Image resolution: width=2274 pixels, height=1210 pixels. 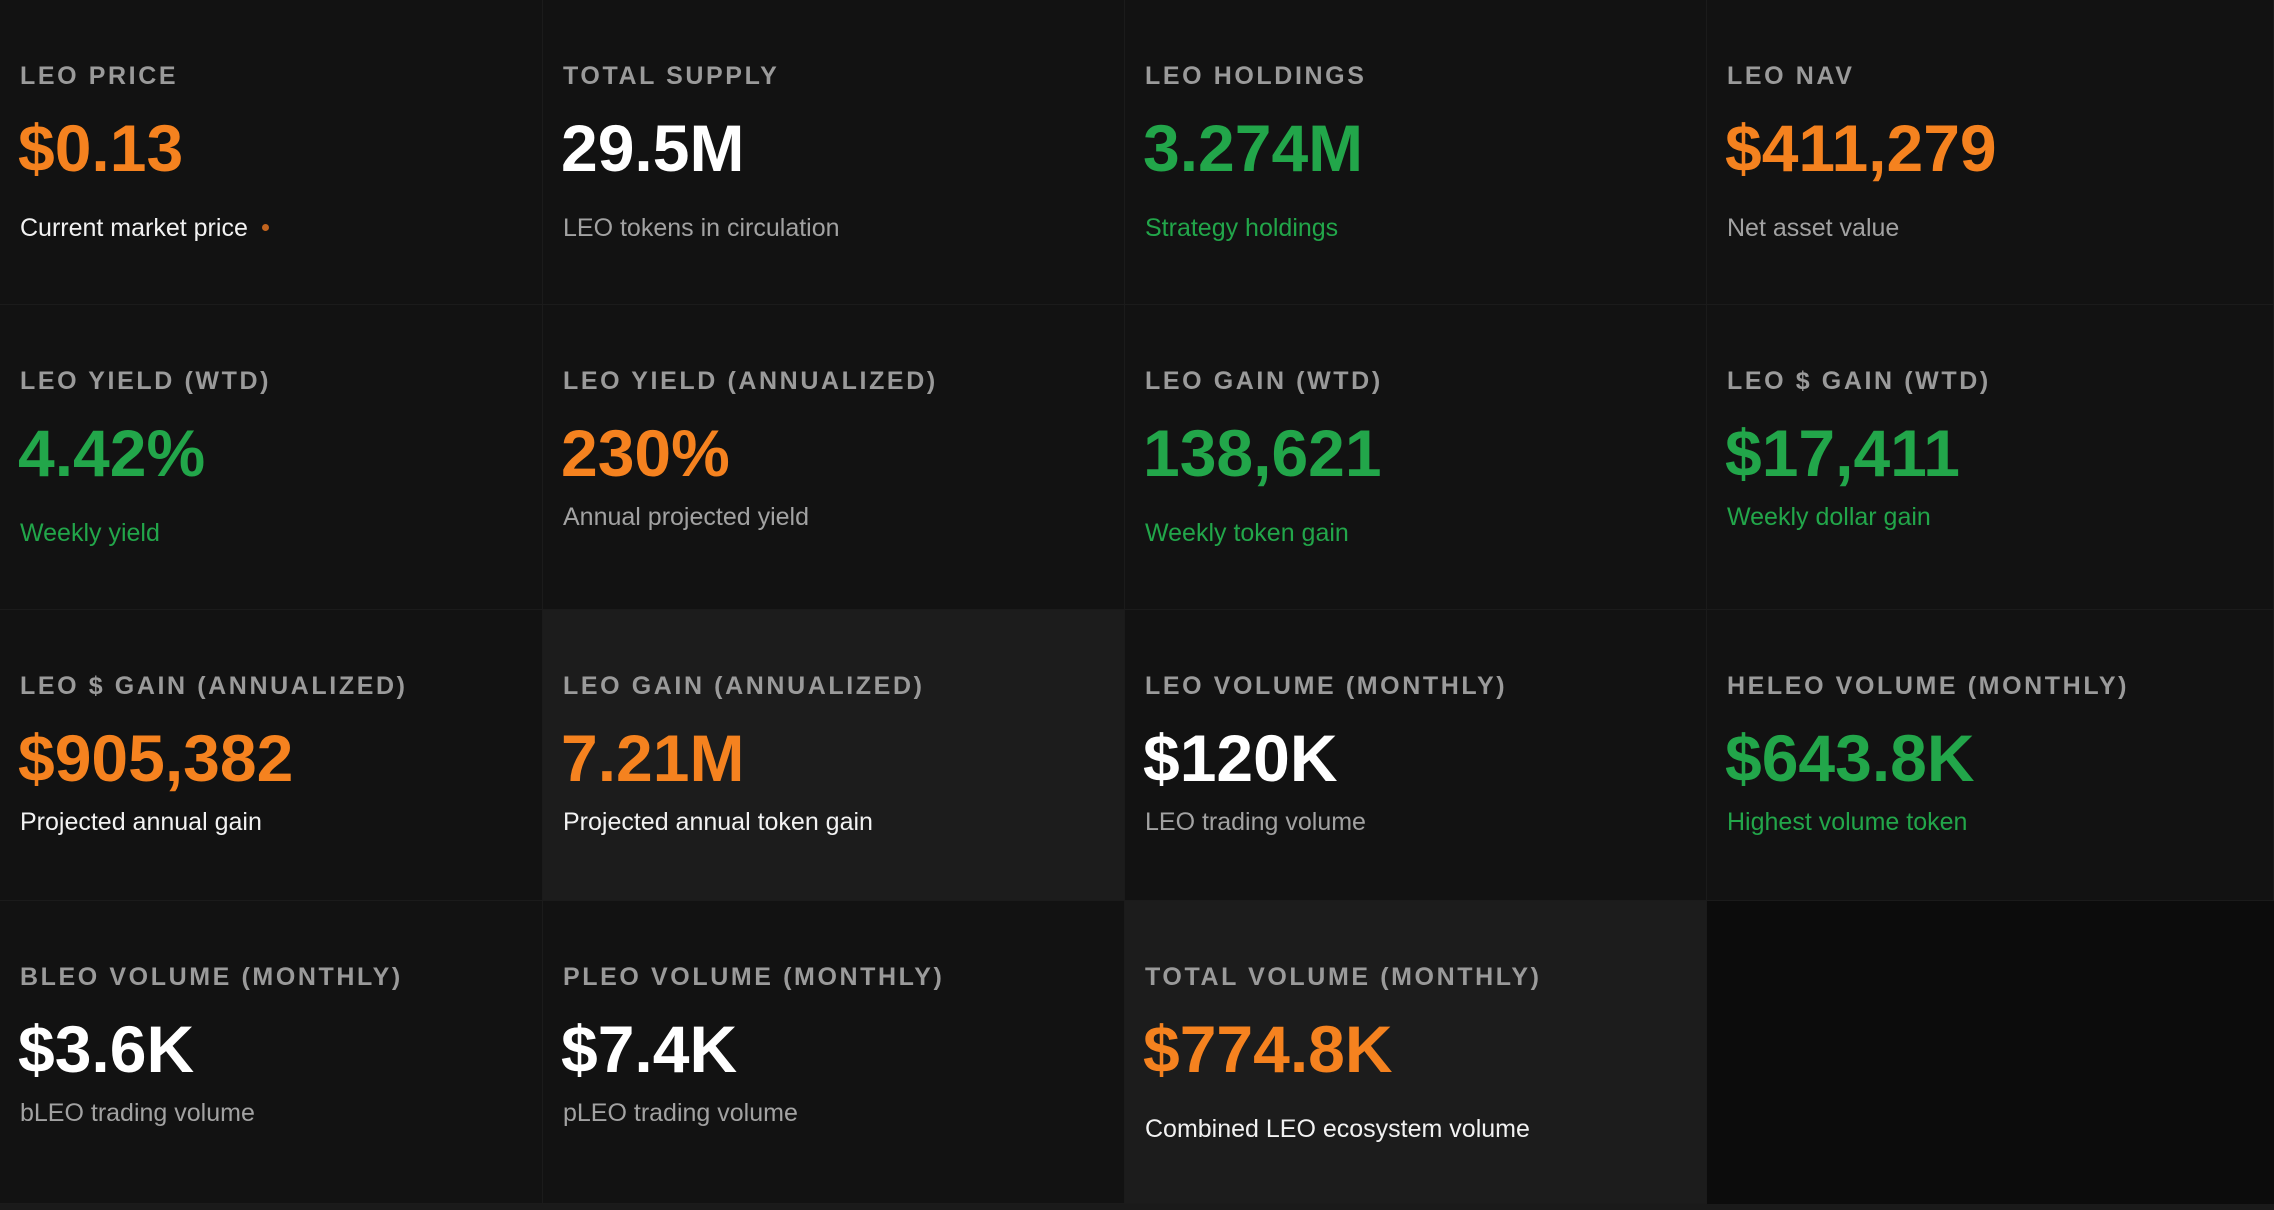 What do you see at coordinates (1343, 977) in the screenshot?
I see `card-label: TOTAL VOLUME (MONTHLY)` at bounding box center [1343, 977].